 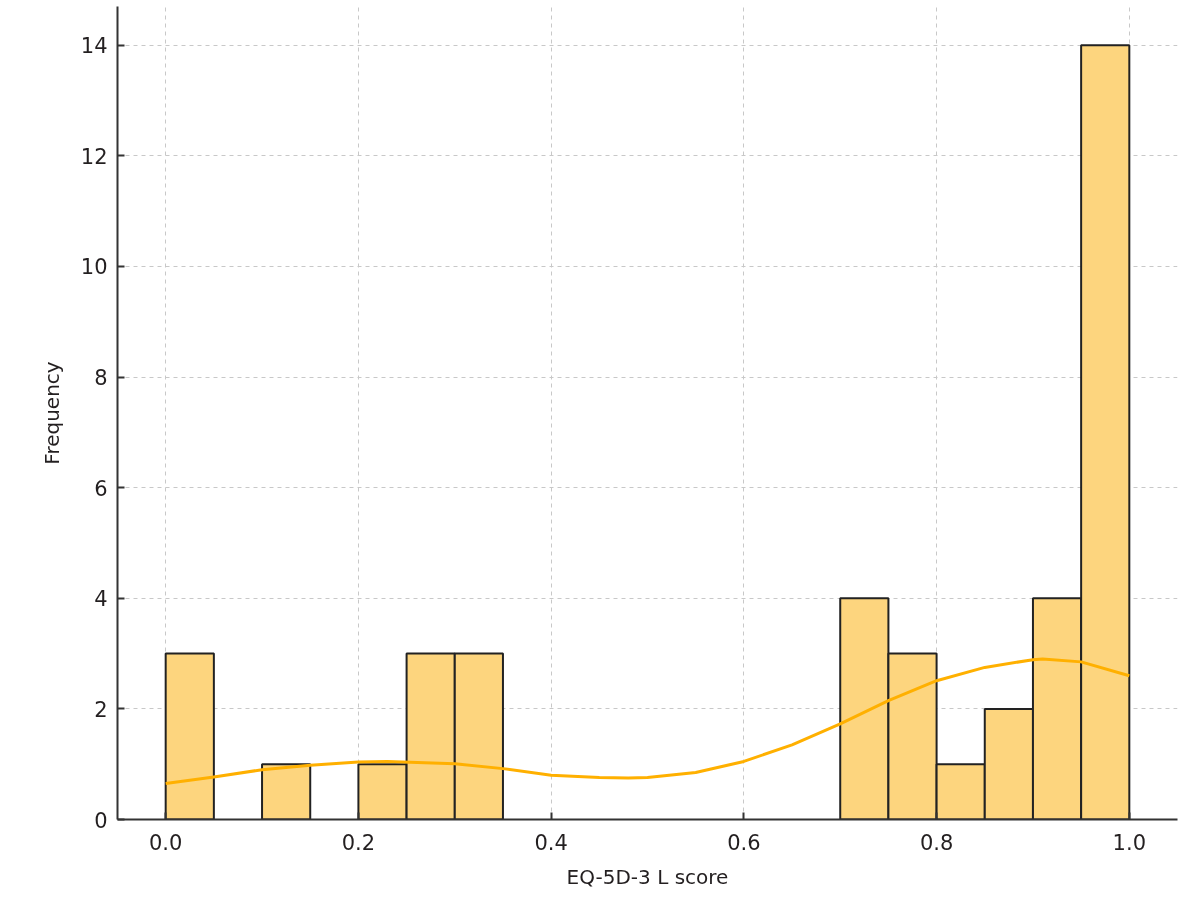 What do you see at coordinates (551, 842) in the screenshot?
I see `x-tick-label: 0.4` at bounding box center [551, 842].